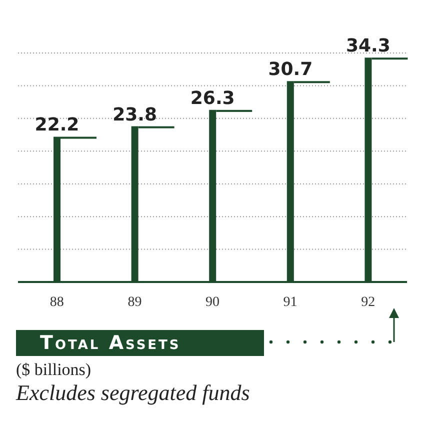  Describe the element at coordinates (135, 115) in the screenshot. I see `data-label: 23.8` at that location.